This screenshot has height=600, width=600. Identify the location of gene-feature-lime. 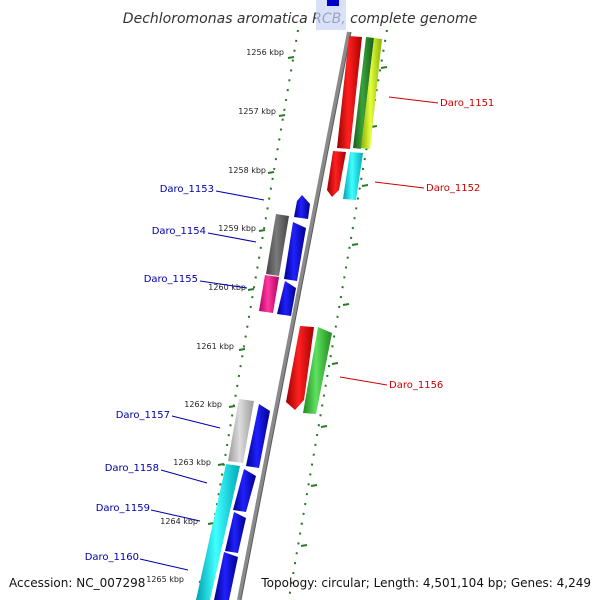
(371, 93).